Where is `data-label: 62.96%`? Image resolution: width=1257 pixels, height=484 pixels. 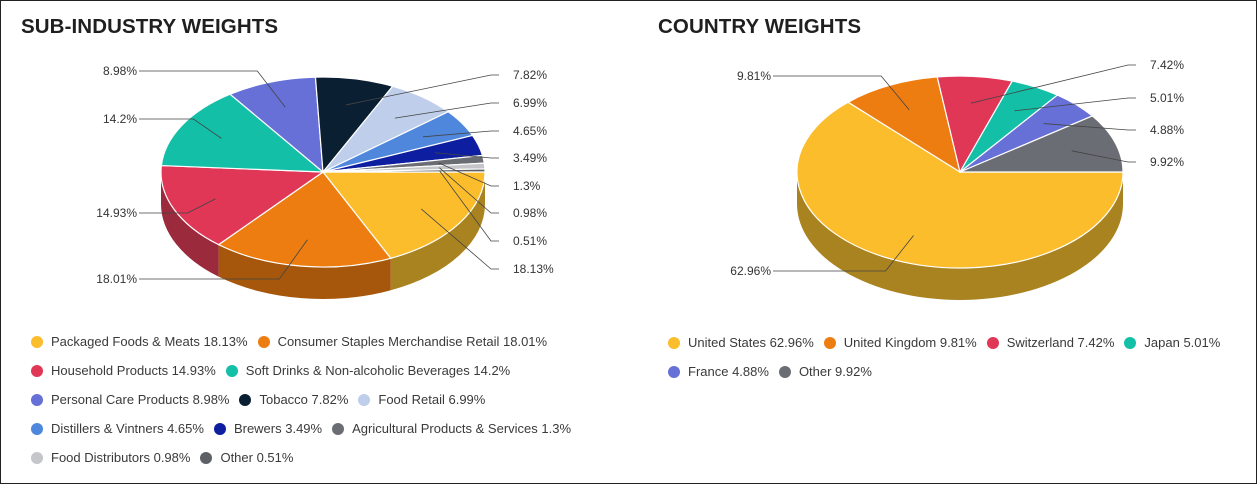
data-label: 62.96% is located at coordinates (750, 271).